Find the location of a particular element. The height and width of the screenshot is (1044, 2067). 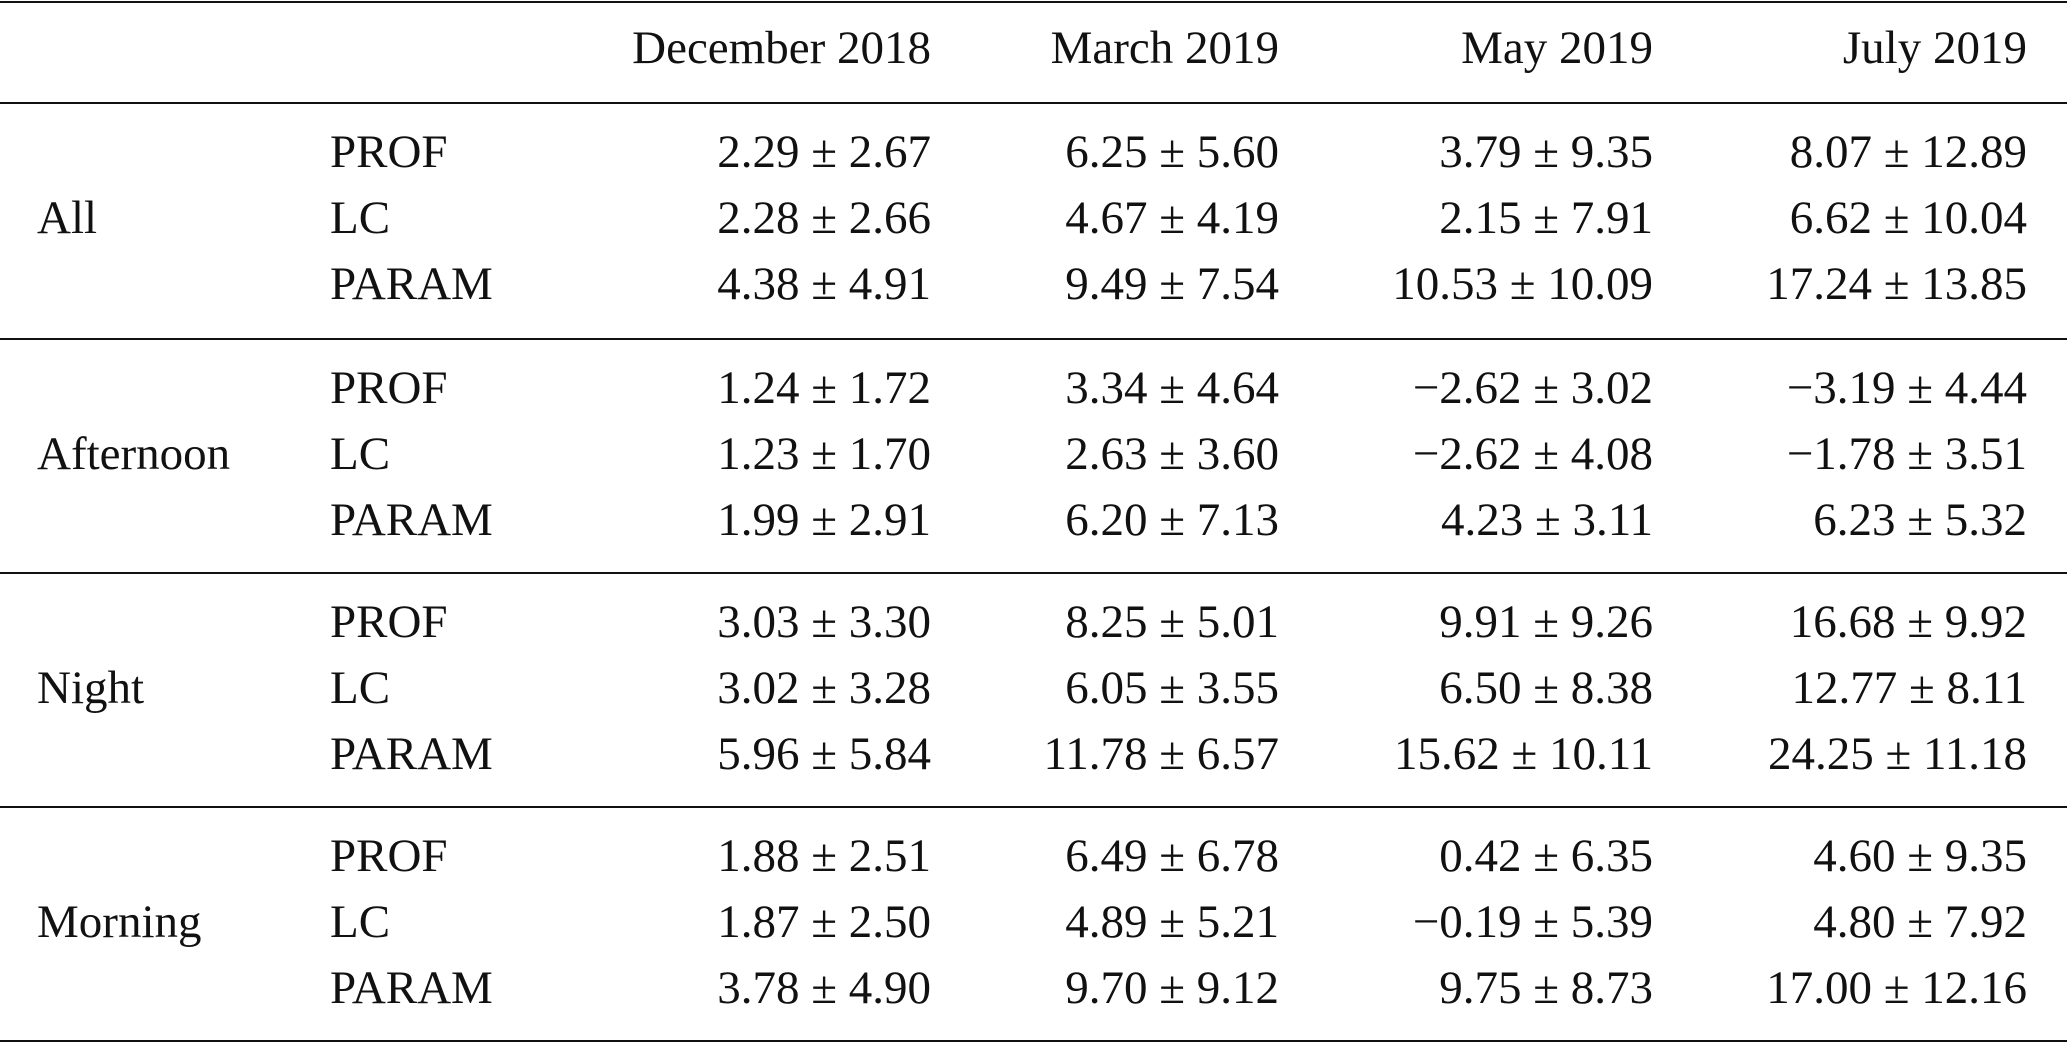

table-cell: 6.20 ± 7.13 is located at coordinates (1172, 520).